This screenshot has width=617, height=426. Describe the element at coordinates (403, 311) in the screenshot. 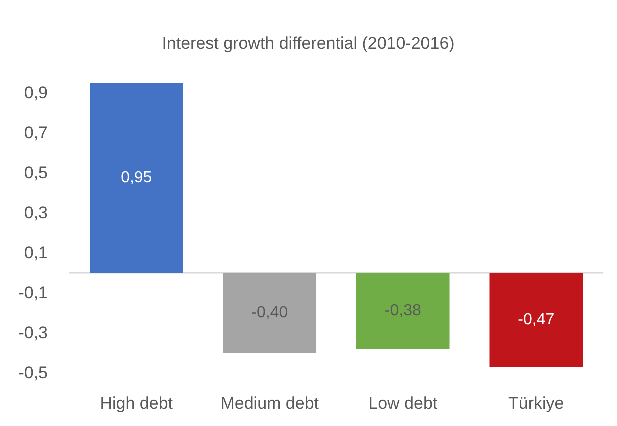

I see `data-label: -0,38` at that location.